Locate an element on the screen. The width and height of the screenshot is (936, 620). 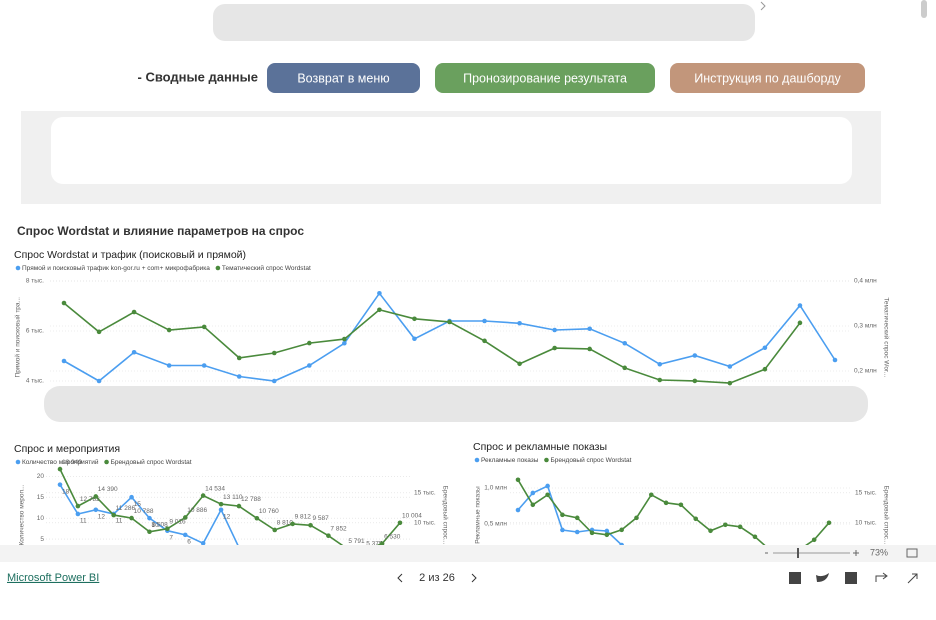
facebook-icon is located at coordinates (795, 578).